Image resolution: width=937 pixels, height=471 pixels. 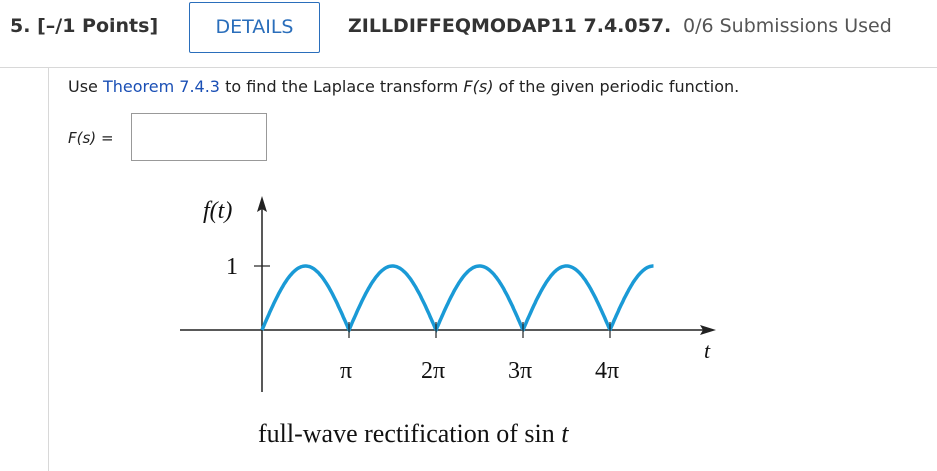 I want to click on text: Use, so click(x=85, y=86).